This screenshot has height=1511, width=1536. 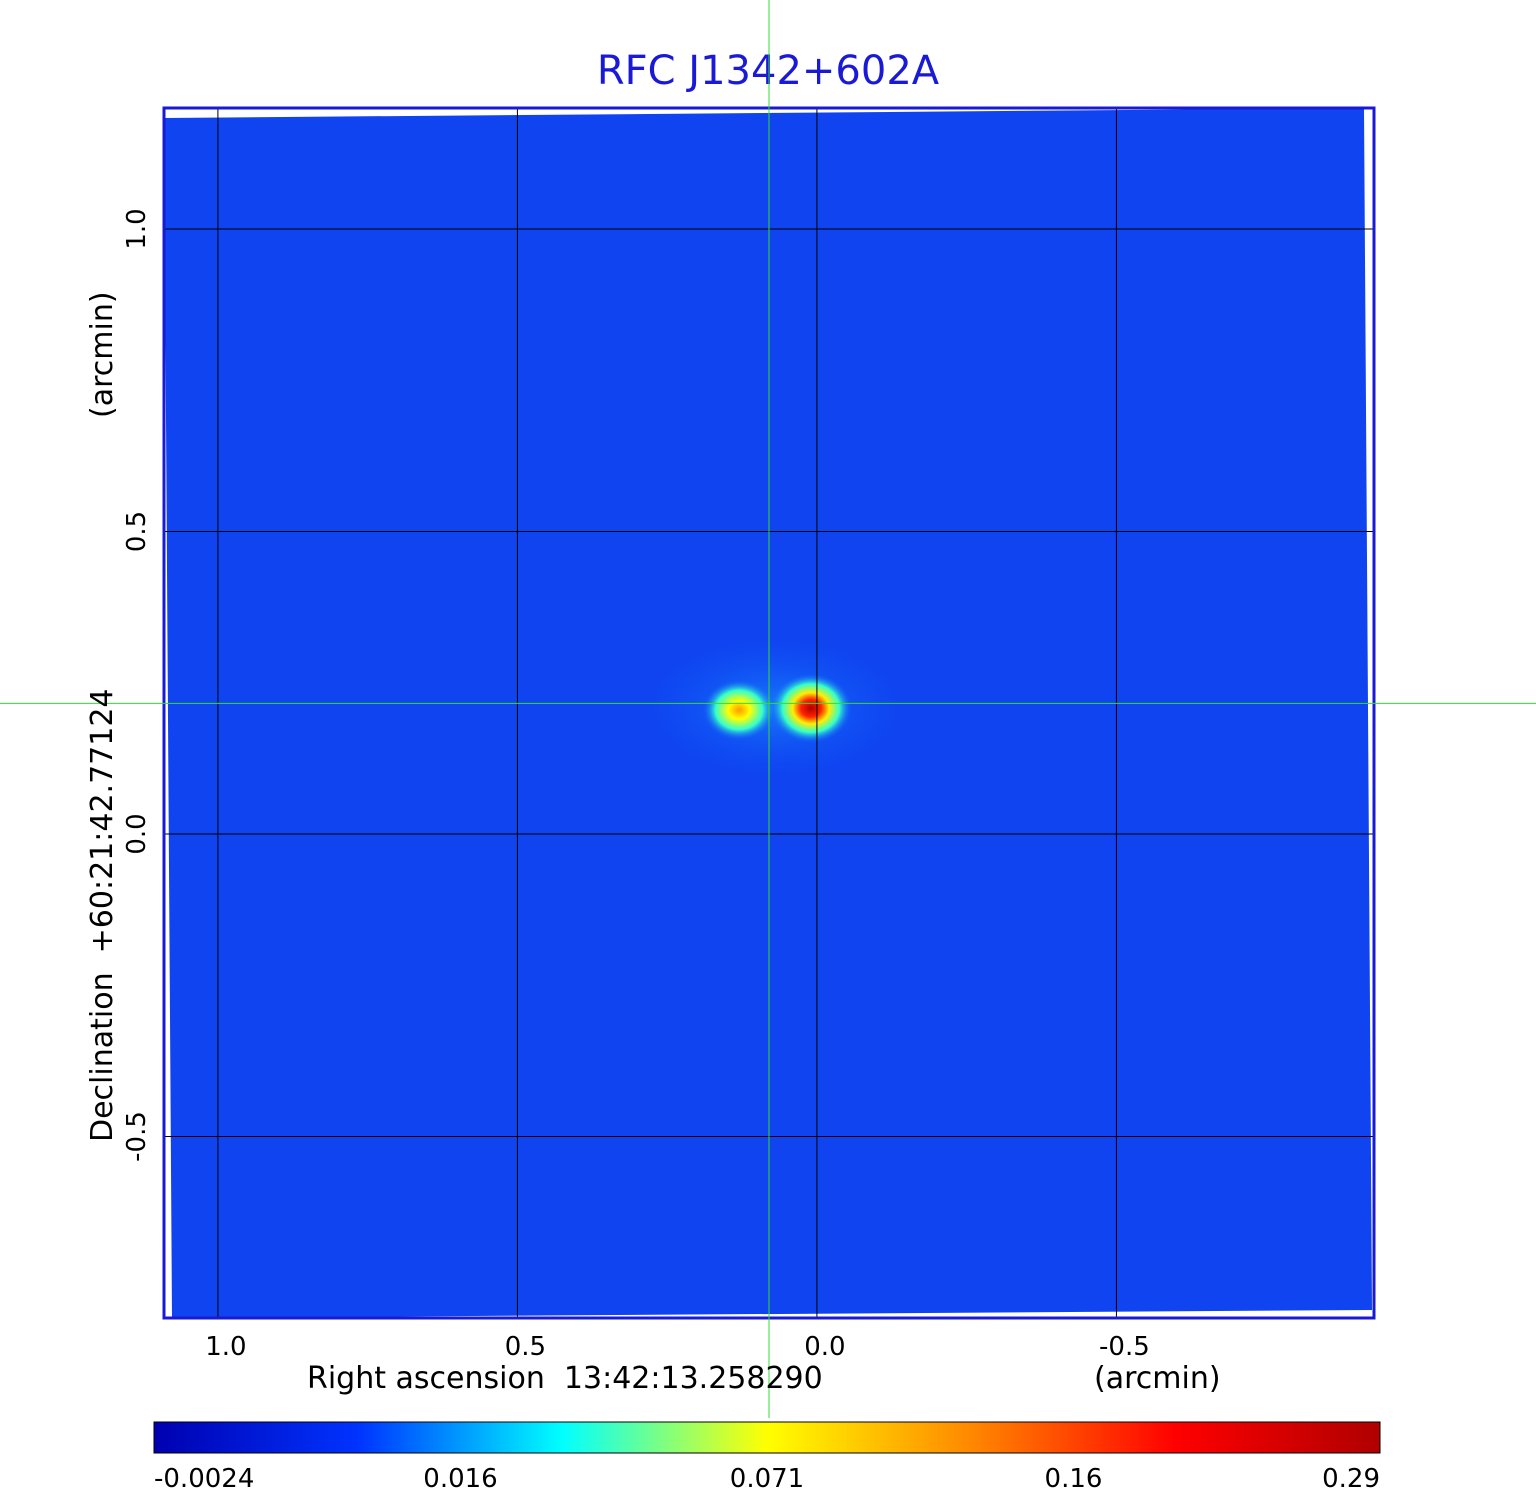 What do you see at coordinates (460, 1479) in the screenshot?
I see `colorbar-tick-label-1: 0.016` at bounding box center [460, 1479].